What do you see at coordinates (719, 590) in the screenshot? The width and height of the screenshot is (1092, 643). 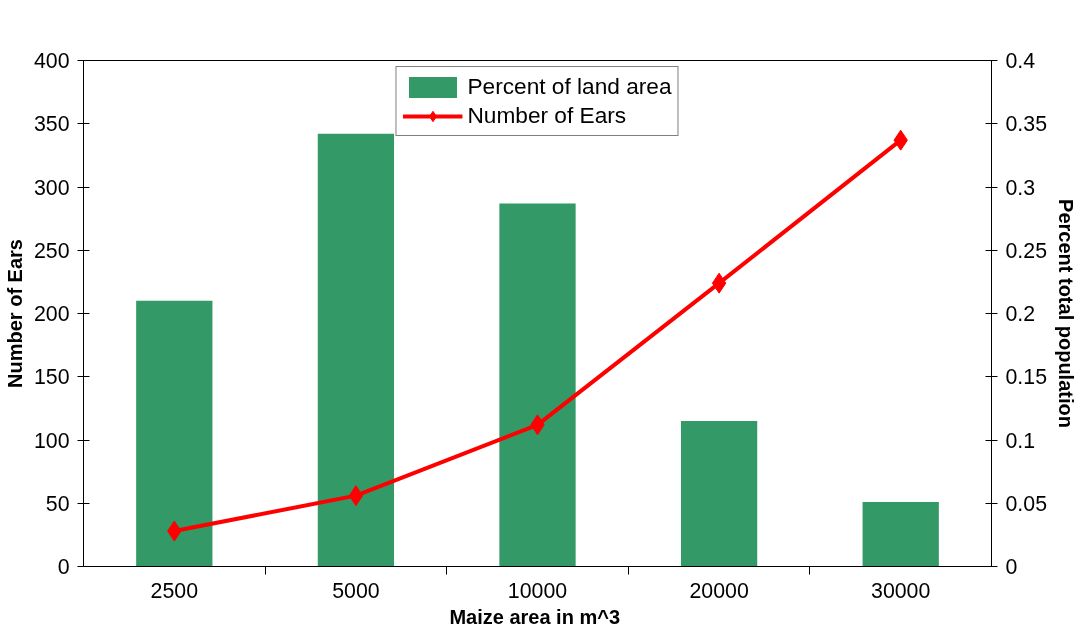 I see `x-tick-label: 20000` at bounding box center [719, 590].